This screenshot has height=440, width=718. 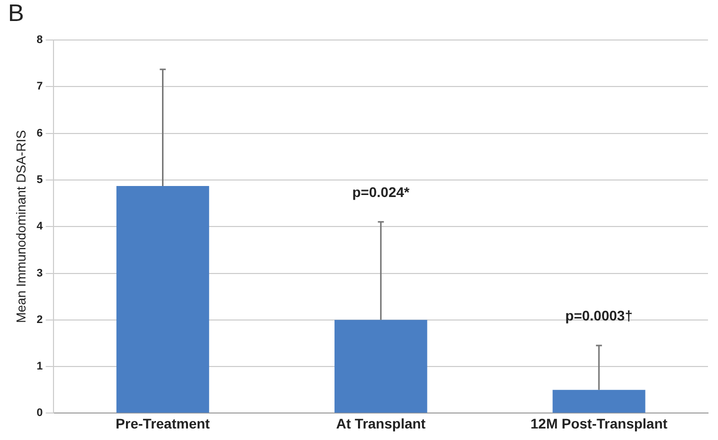 I want to click on y-tick-label: 7, so click(x=39, y=86).